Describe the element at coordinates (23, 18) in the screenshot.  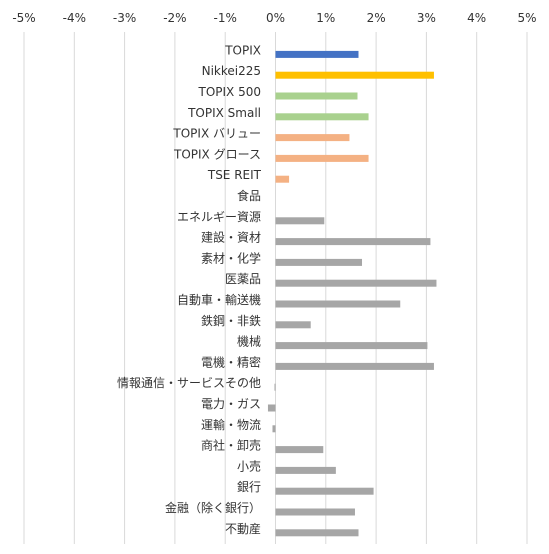
I see `x-tick-label: -5%` at that location.